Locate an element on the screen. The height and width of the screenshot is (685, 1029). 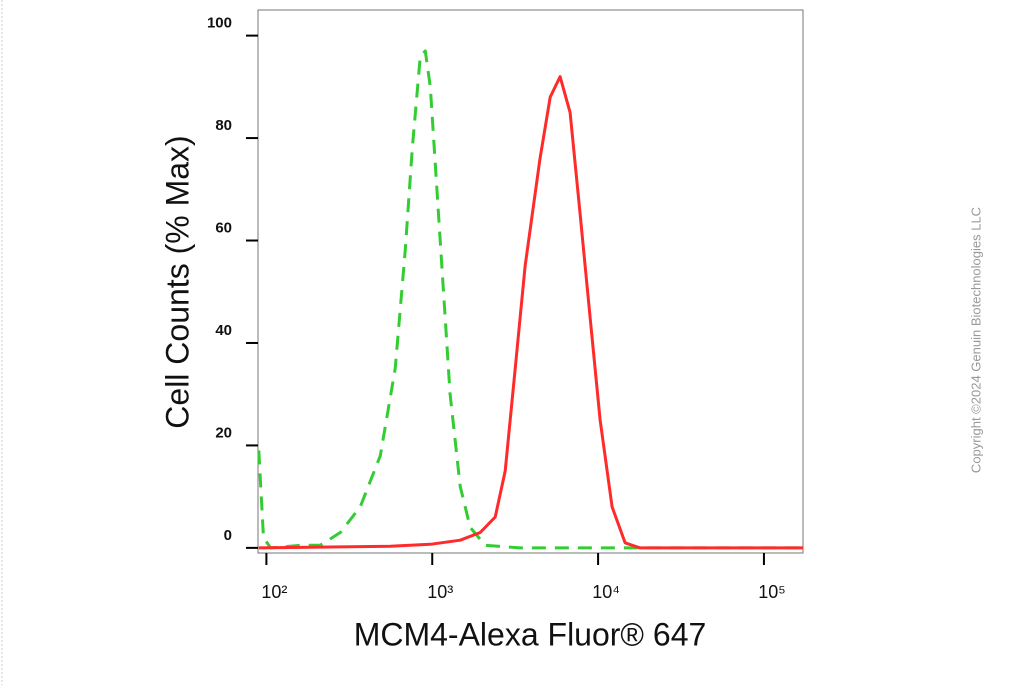
x-tick-label: 10² is located at coordinates (274, 592).